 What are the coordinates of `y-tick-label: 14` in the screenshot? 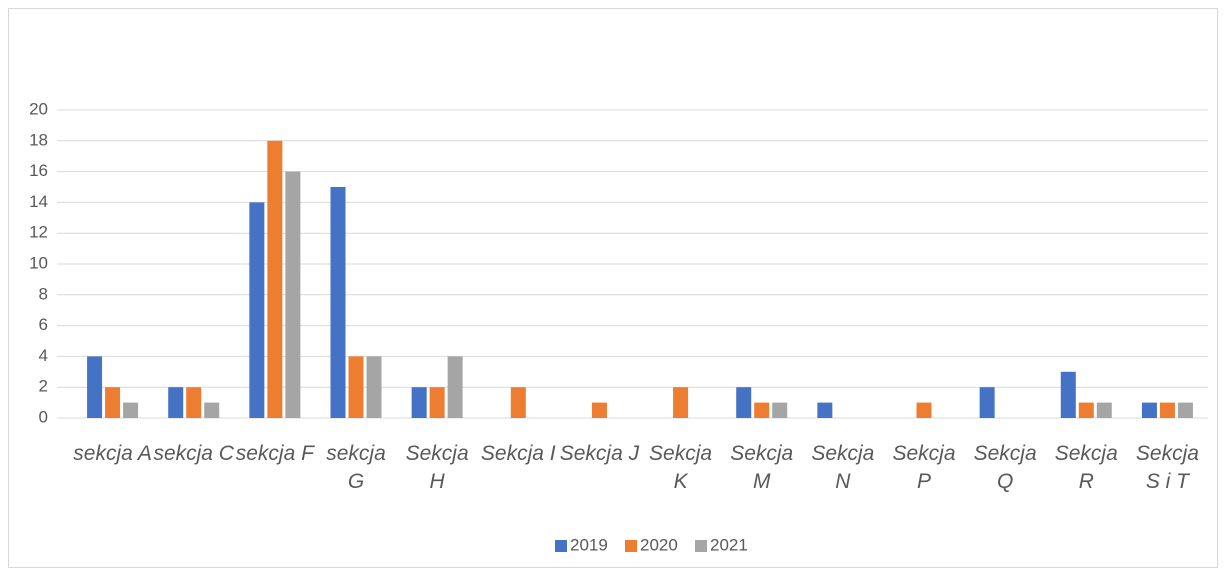 It's located at (38, 201).